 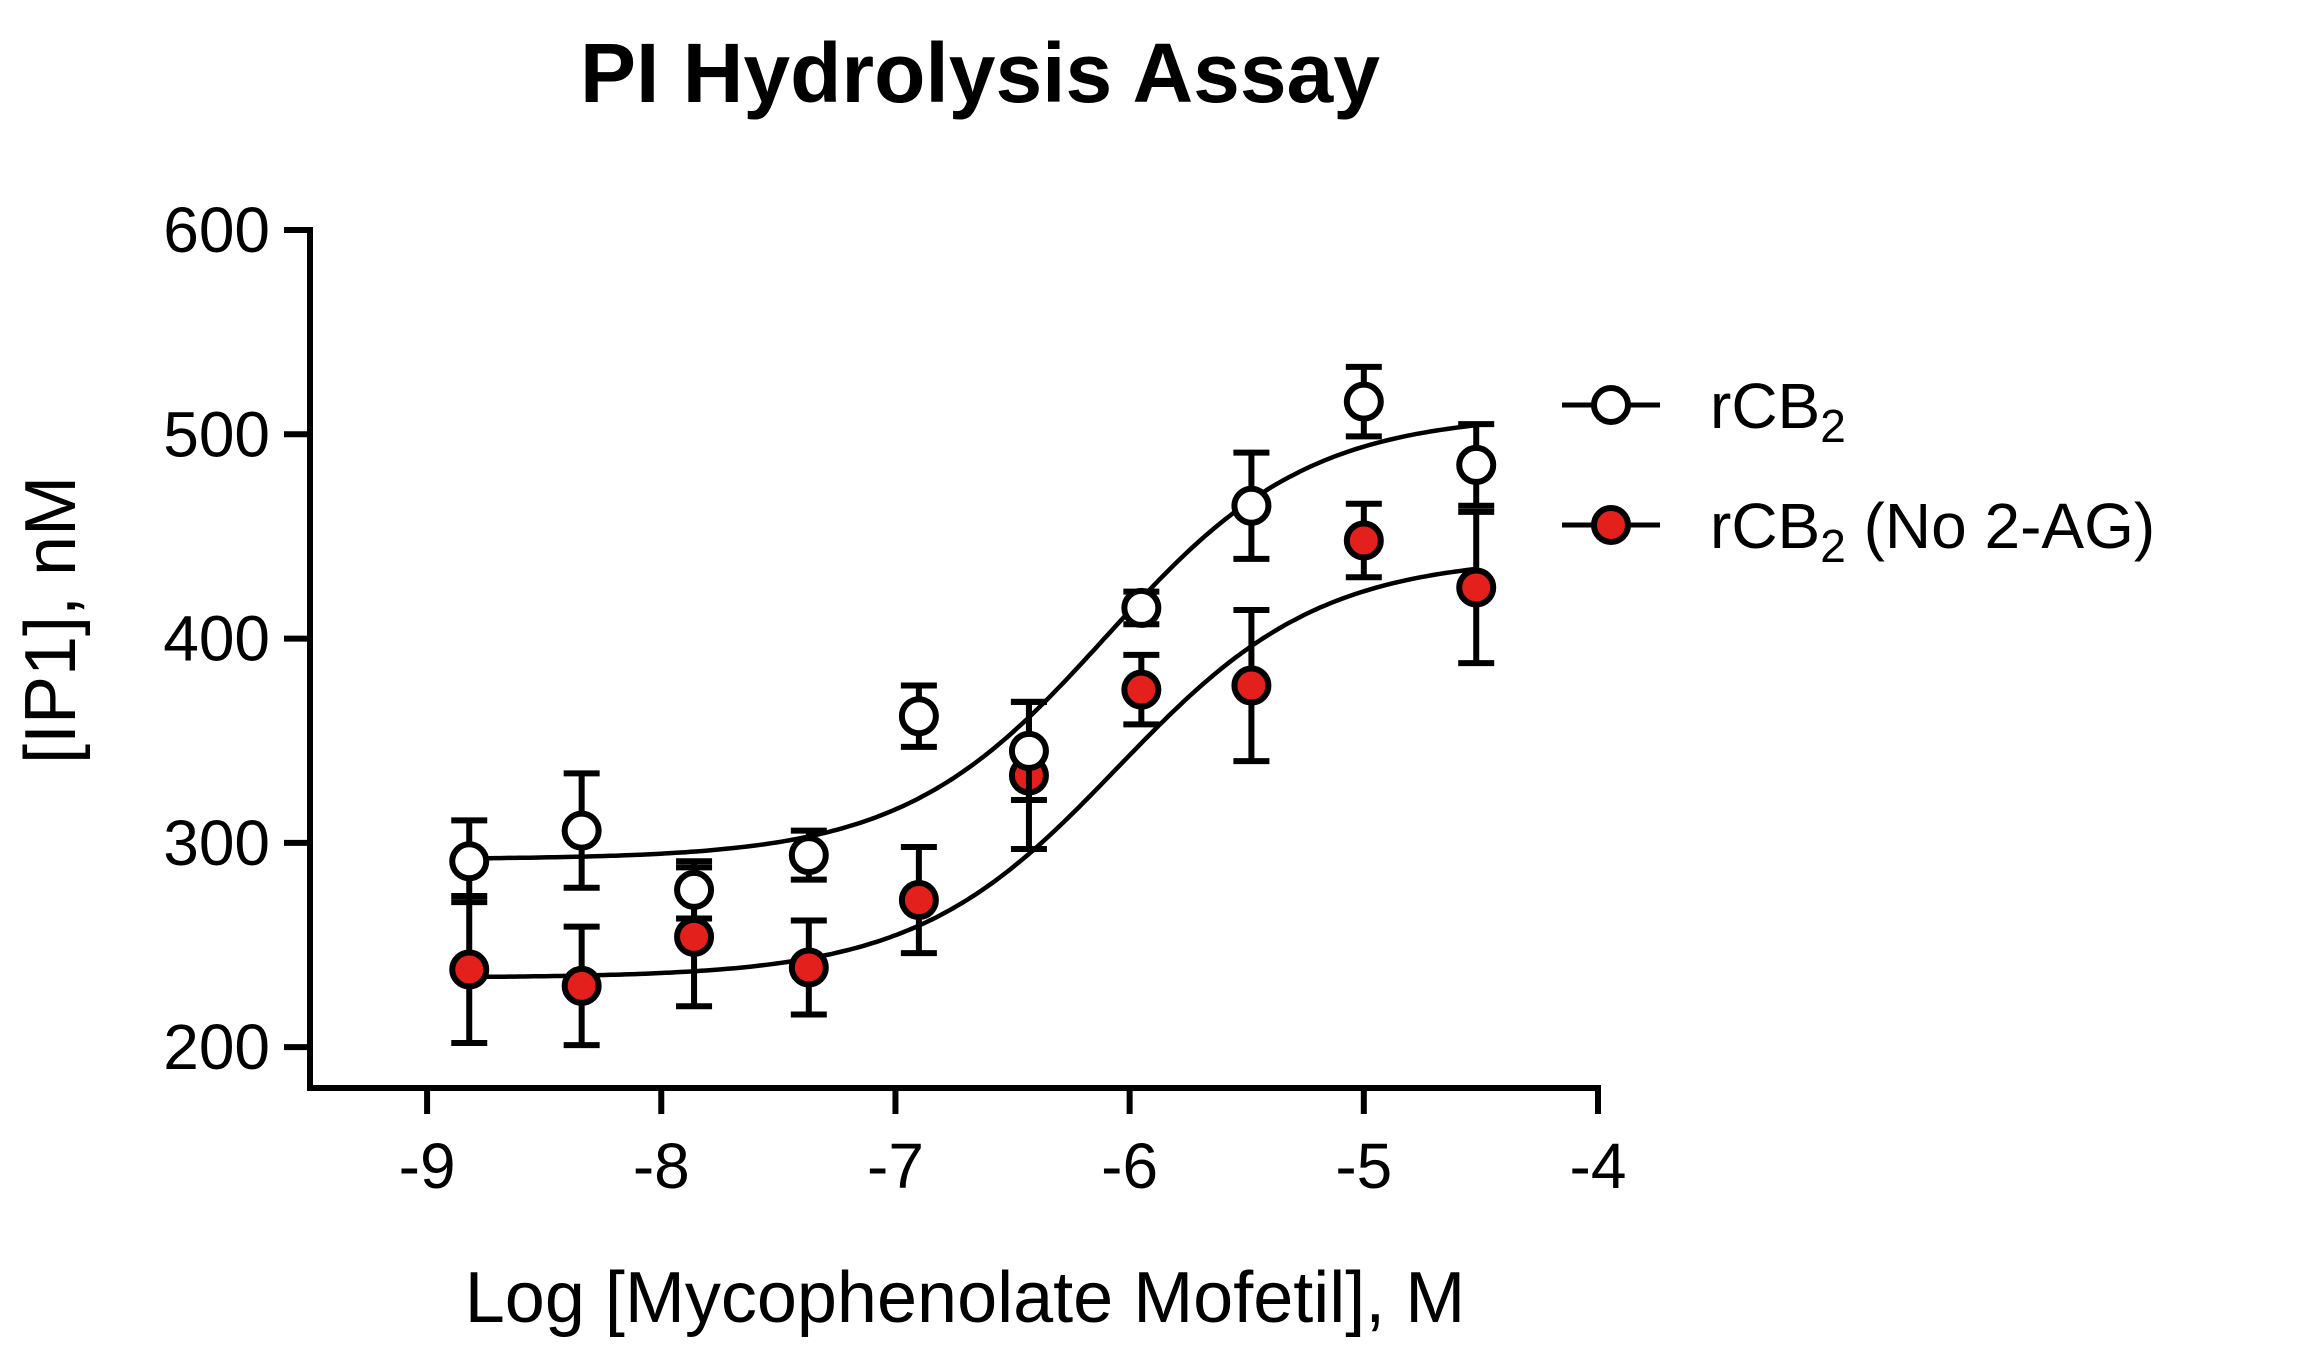 What do you see at coordinates (216, 639) in the screenshot?
I see `y-tick-label: 400` at bounding box center [216, 639].